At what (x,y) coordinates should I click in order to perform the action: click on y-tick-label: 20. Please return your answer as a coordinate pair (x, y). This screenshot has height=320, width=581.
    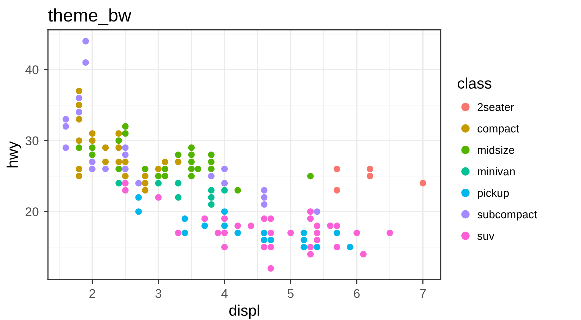
    Looking at the image, I should click on (32, 212).